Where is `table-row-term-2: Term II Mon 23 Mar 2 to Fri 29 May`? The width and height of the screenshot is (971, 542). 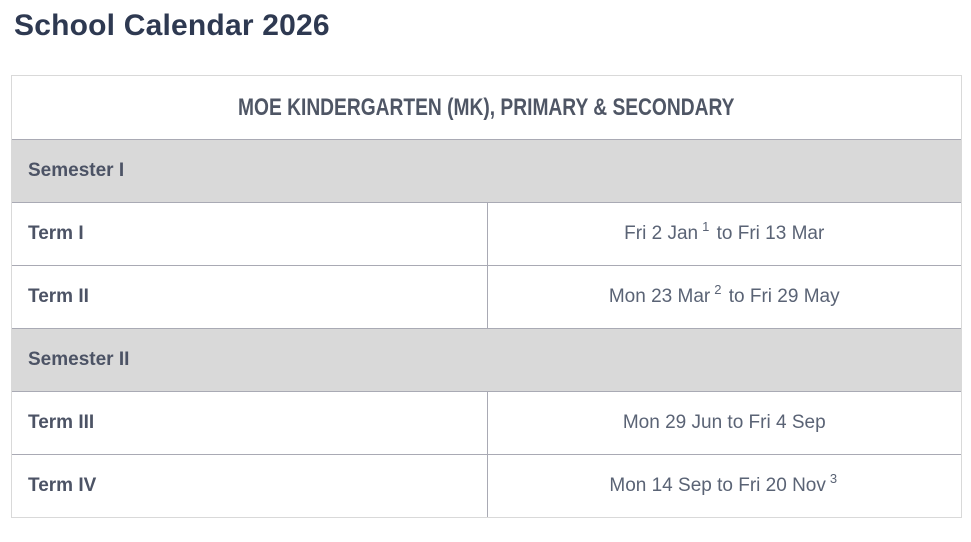
table-row-term-2: Term II Mon 23 Mar 2 to Fri 29 May is located at coordinates (486, 296).